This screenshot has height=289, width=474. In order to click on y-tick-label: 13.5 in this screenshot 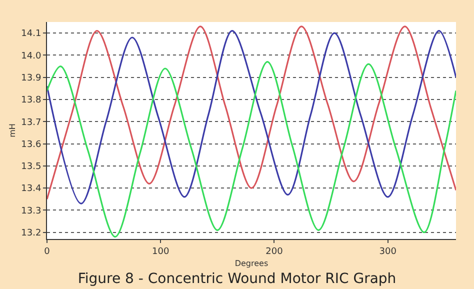, I will do `click(31, 167)`.